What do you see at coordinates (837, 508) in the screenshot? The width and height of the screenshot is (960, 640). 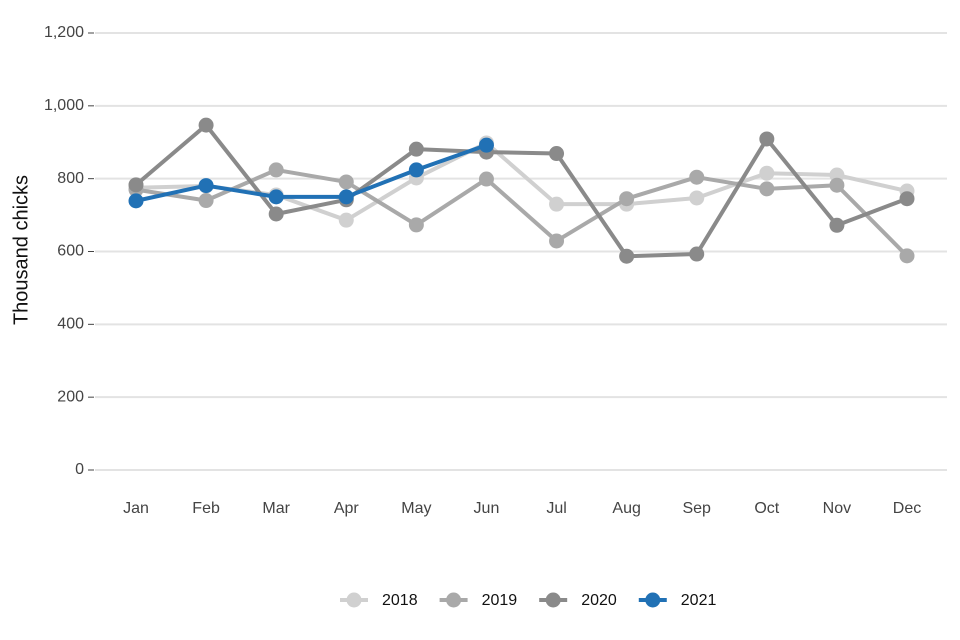 I see `x-tick-label: Nov` at bounding box center [837, 508].